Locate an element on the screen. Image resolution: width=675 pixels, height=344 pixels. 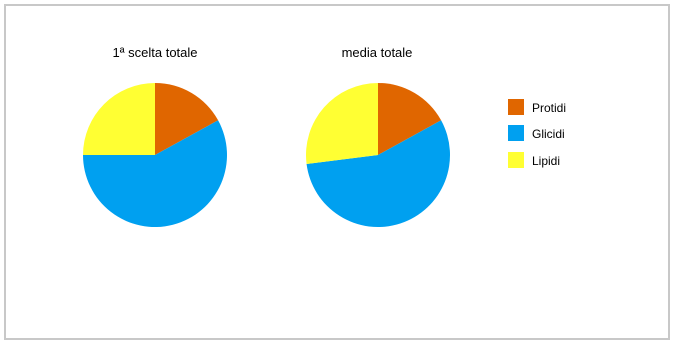
legend-label-glicidi: Glicidi is located at coordinates (548, 134).